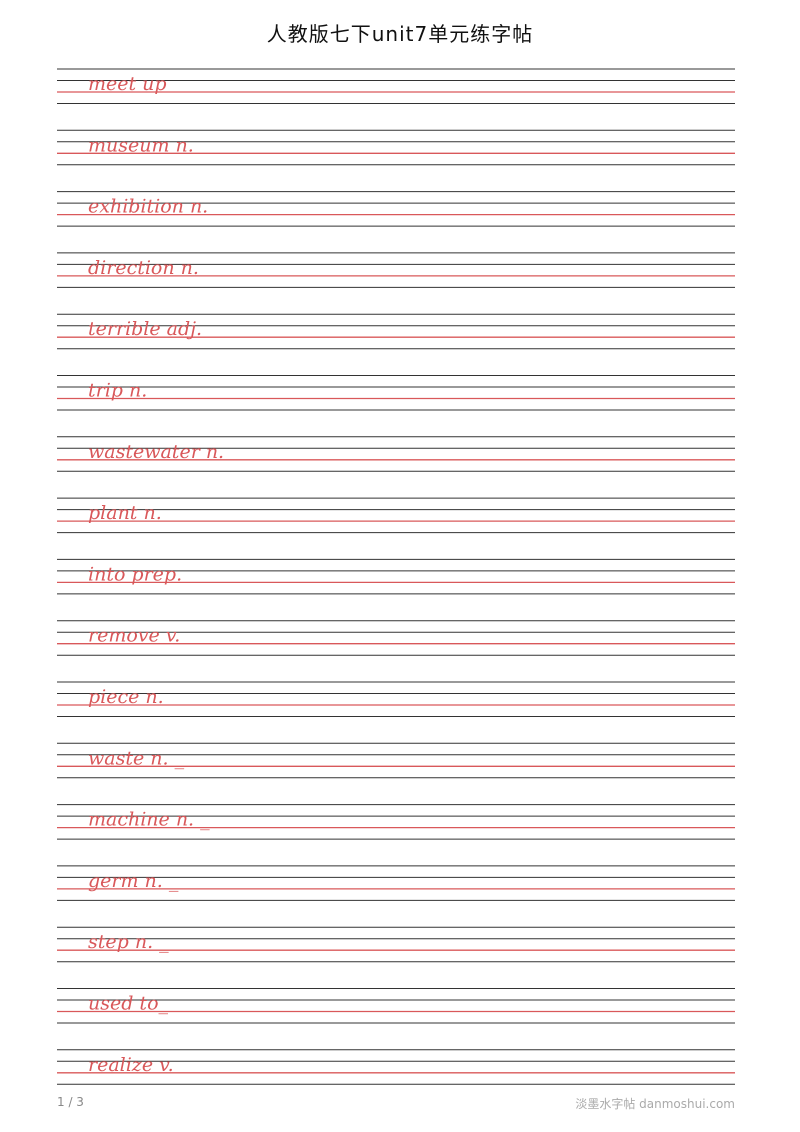 This screenshot has height=1132, width=800. What do you see at coordinates (149, 820) in the screenshot?
I see `practice-word: machine n. _` at bounding box center [149, 820].